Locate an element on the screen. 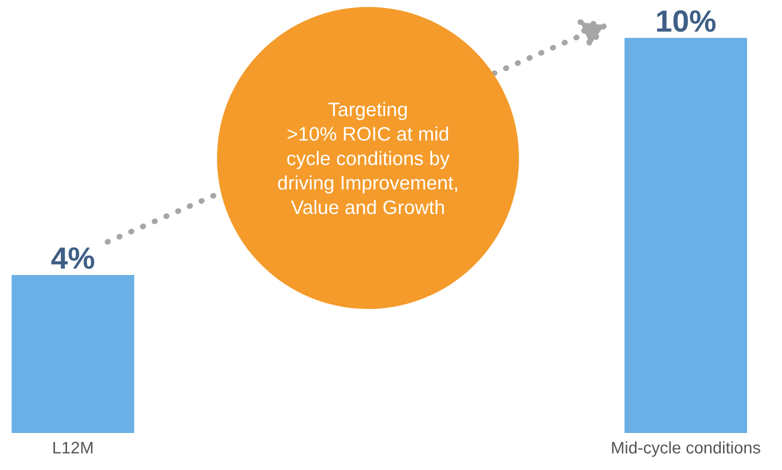 This screenshot has height=470, width=782. x-tick-label: Mid-cycle conditions is located at coordinates (686, 449).